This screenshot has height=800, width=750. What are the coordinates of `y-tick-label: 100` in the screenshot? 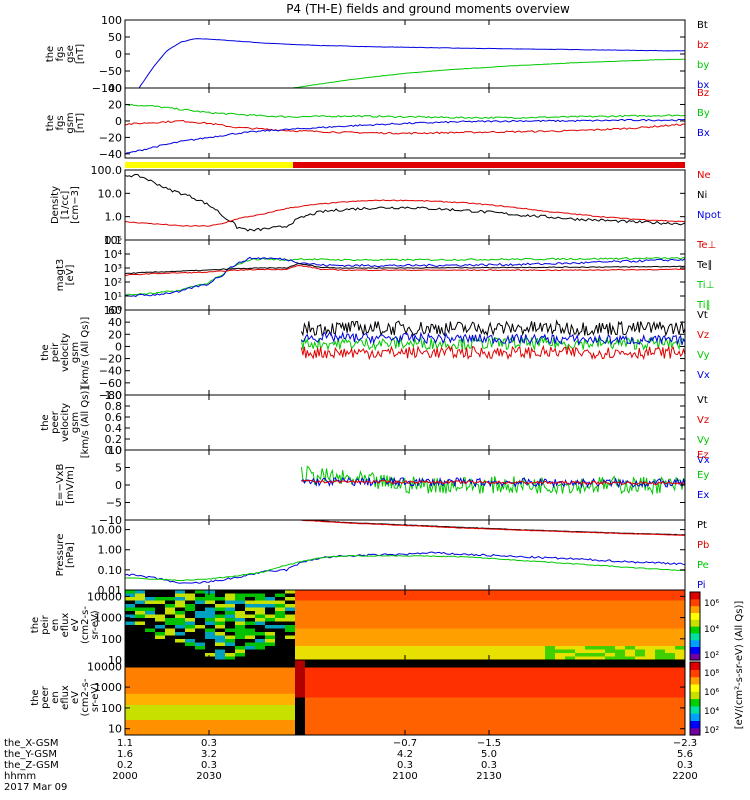 It's located at (111, 639).